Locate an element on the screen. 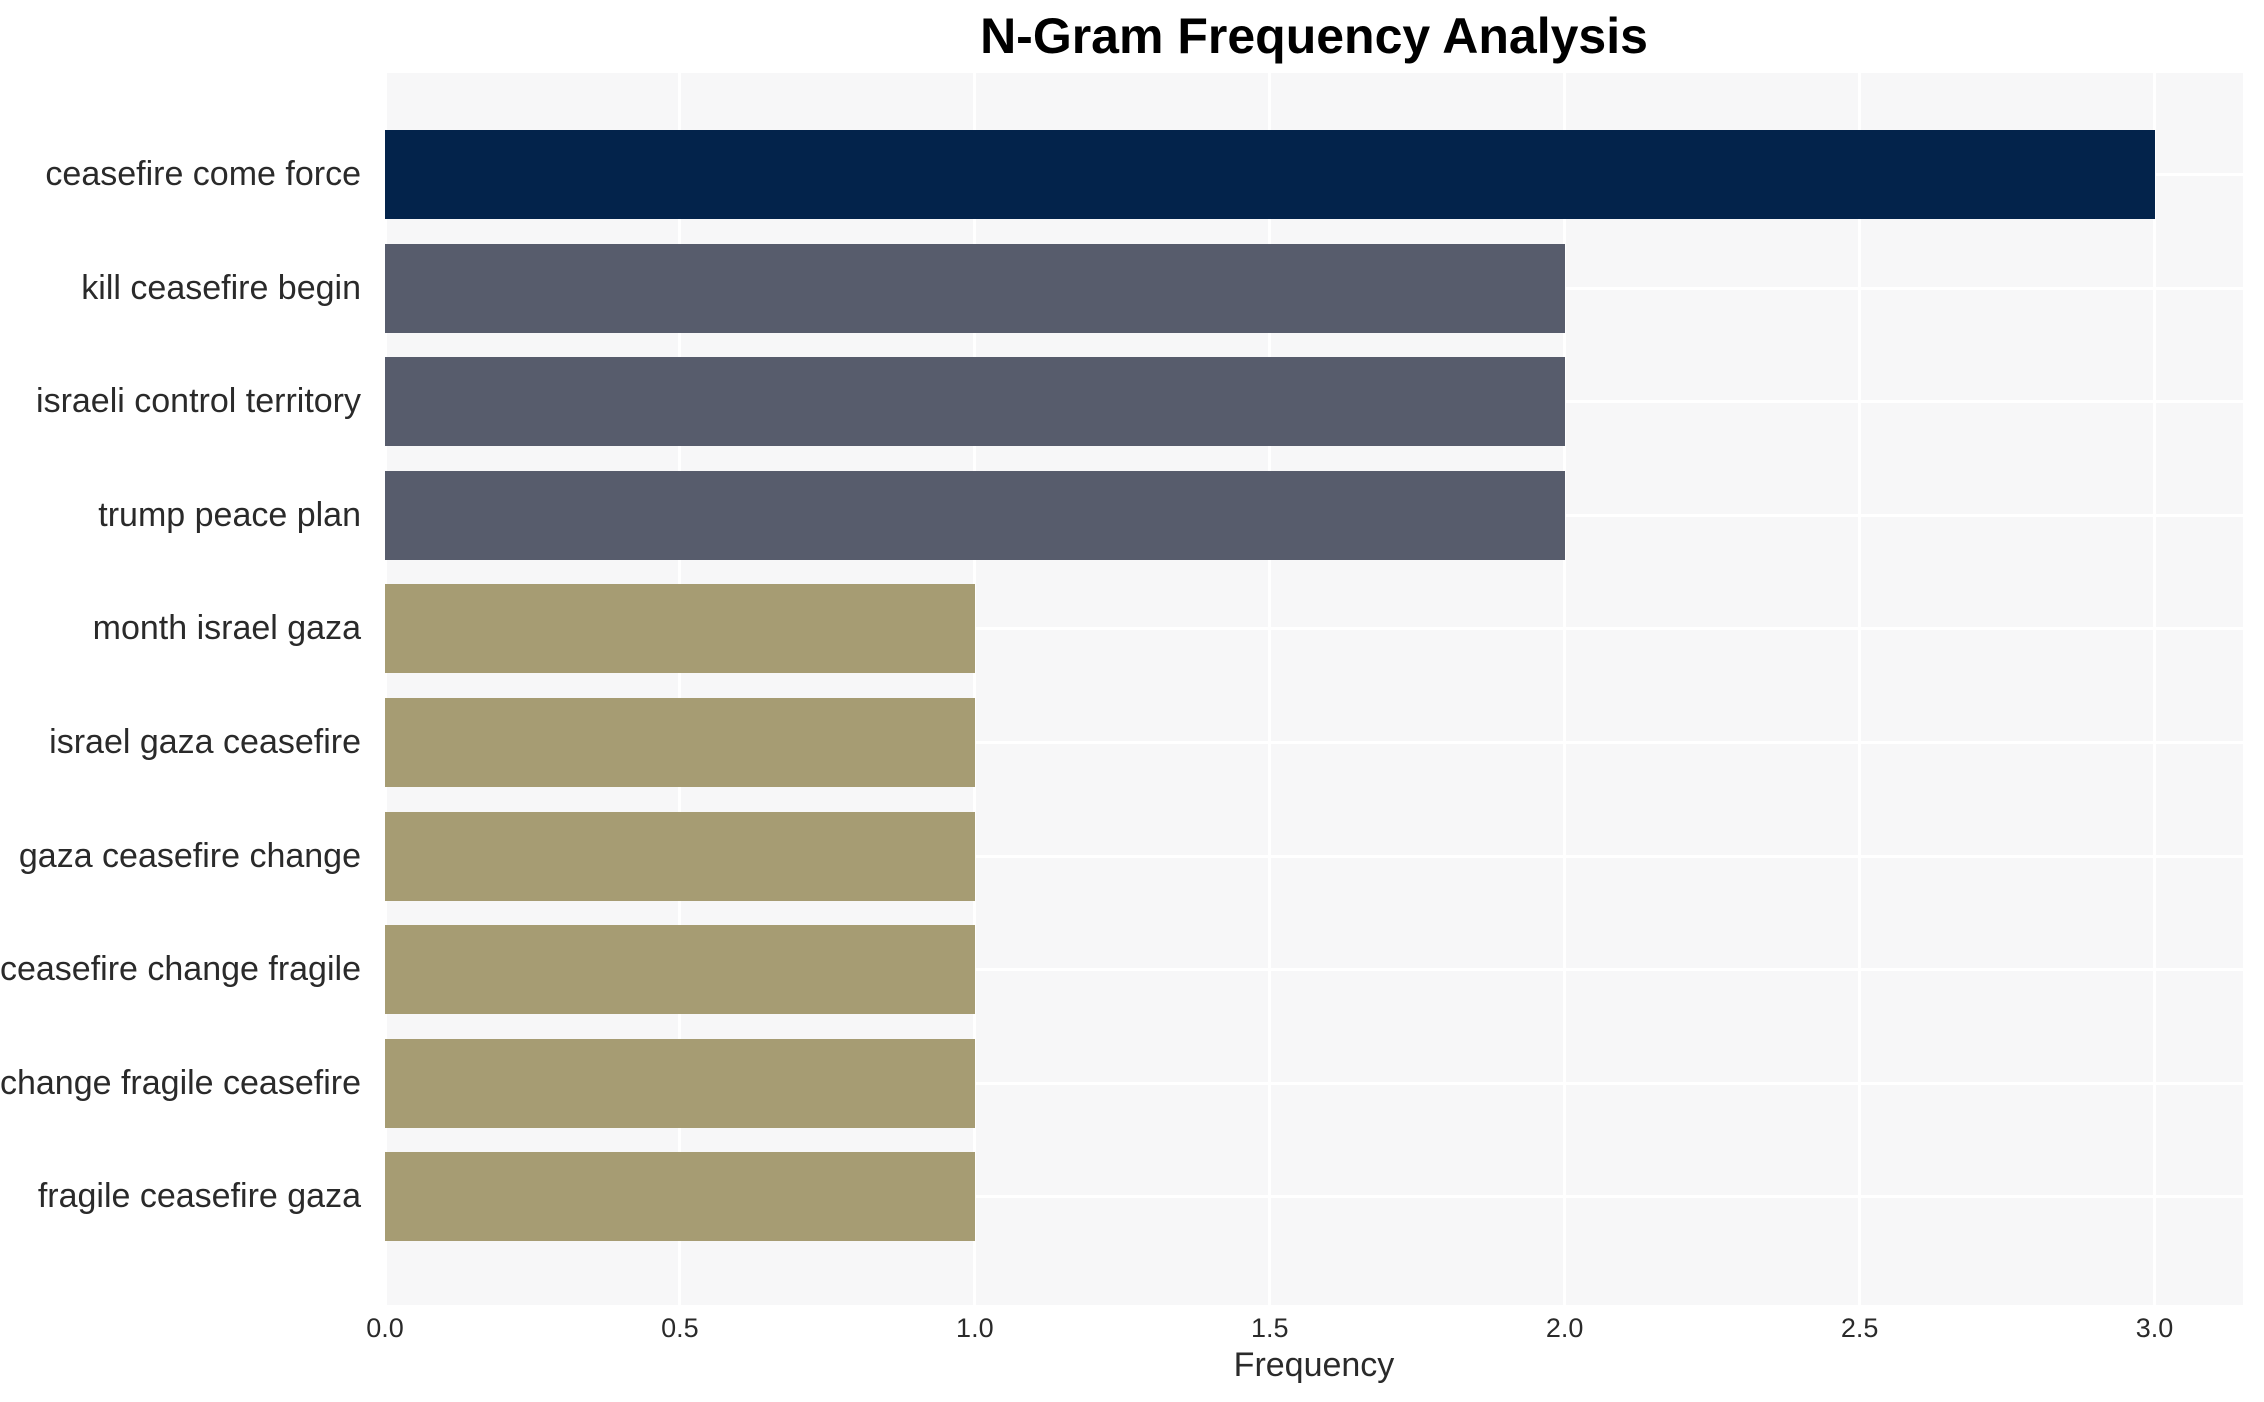 The width and height of the screenshot is (2264, 1402). y-axis-category-label: ceasefire come force is located at coordinates (203, 174).